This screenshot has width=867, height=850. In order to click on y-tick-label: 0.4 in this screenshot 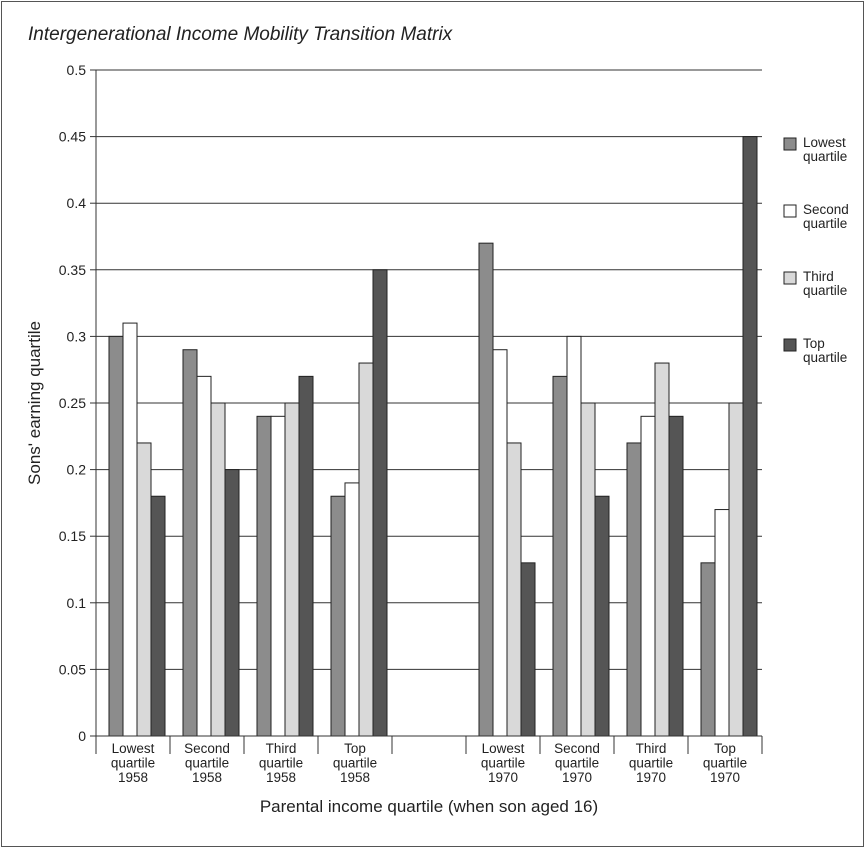, I will do `click(77, 203)`.